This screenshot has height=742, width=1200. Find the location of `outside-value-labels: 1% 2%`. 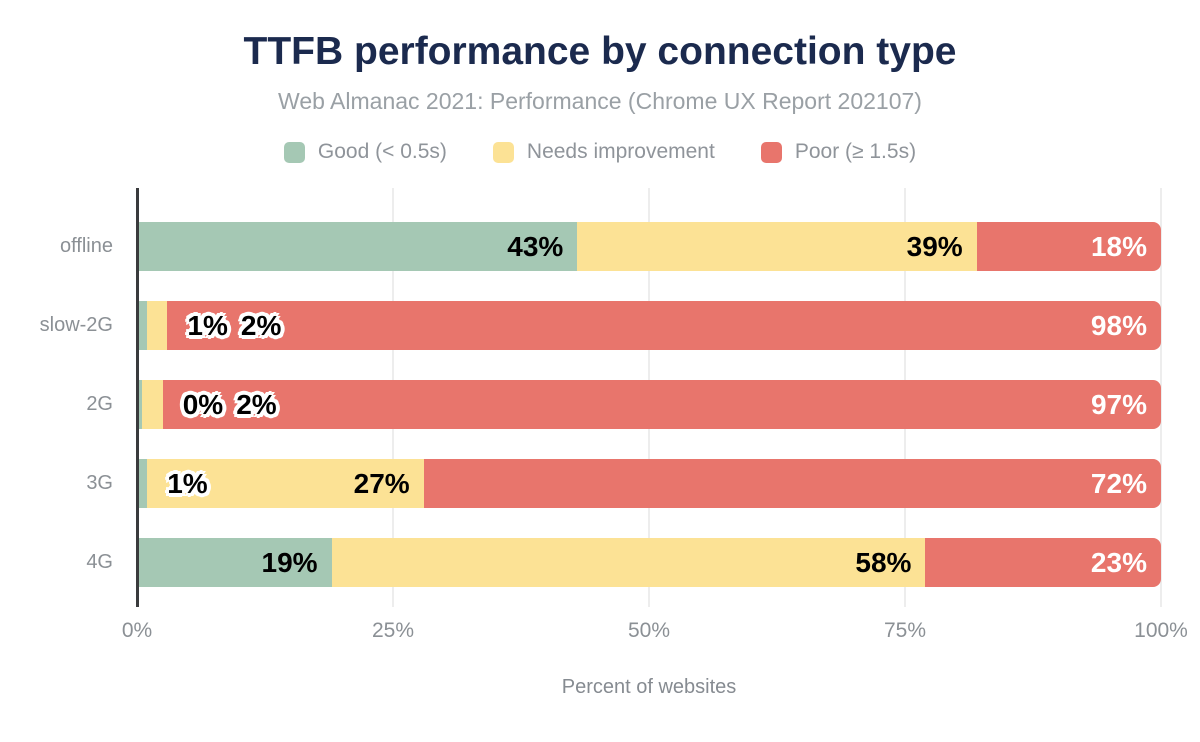

outside-value-labels: 1% 2% is located at coordinates (234, 325).